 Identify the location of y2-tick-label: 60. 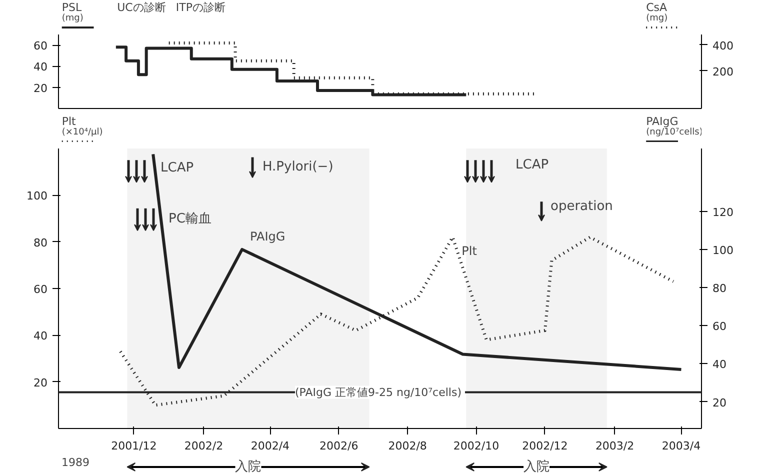
(719, 327).